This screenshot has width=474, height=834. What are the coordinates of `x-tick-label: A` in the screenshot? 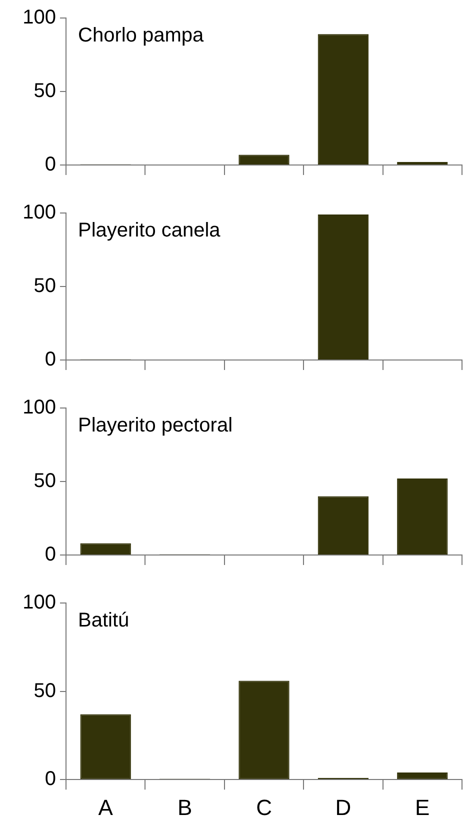 It's located at (106, 807).